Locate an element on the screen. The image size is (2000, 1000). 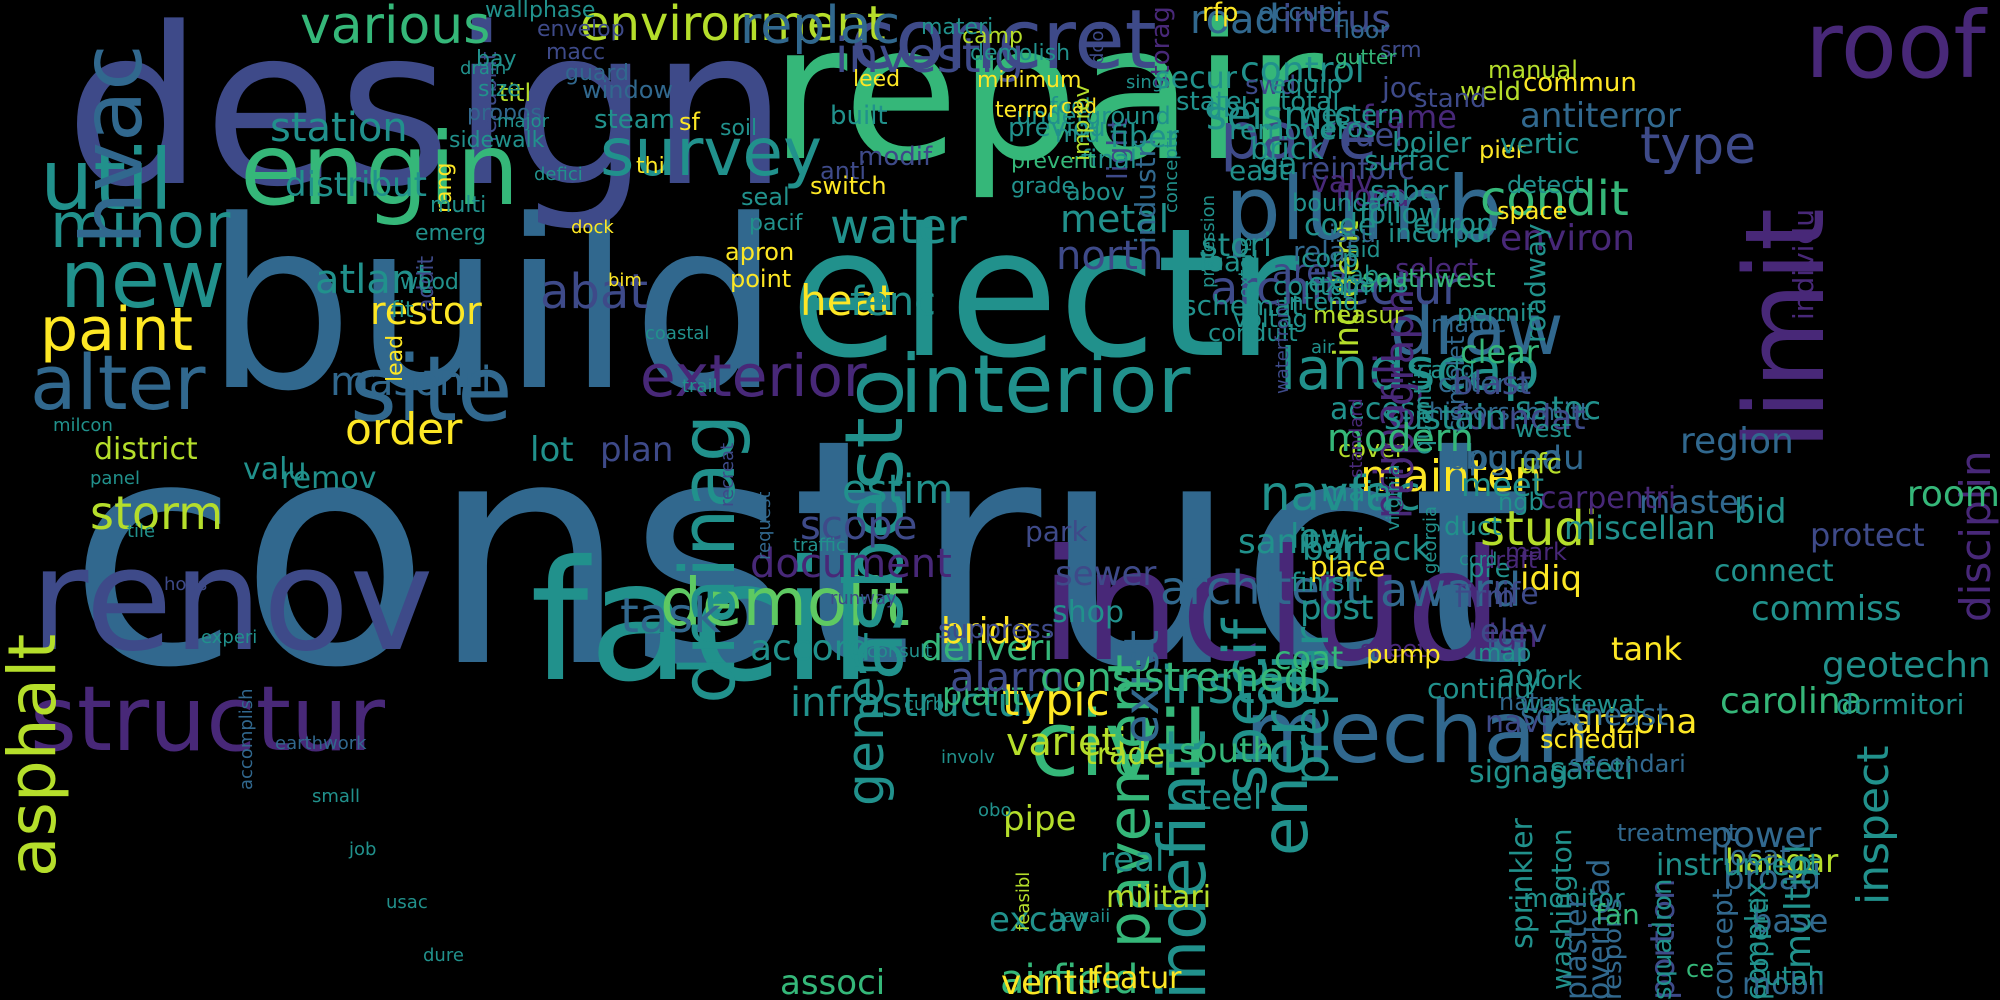
cloud-word-hous: hous is located at coordinates (186, 584).